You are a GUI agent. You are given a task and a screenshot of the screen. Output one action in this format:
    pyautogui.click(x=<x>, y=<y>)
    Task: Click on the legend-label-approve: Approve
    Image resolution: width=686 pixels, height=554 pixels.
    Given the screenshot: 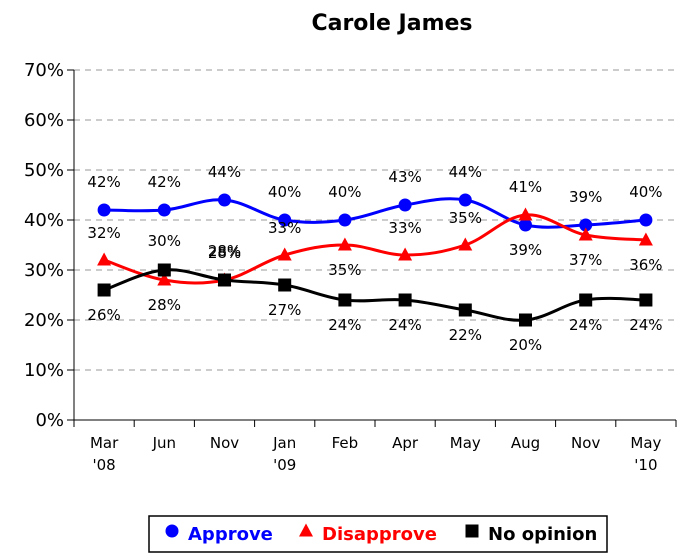 What is the action you would take?
    pyautogui.click(x=230, y=534)
    